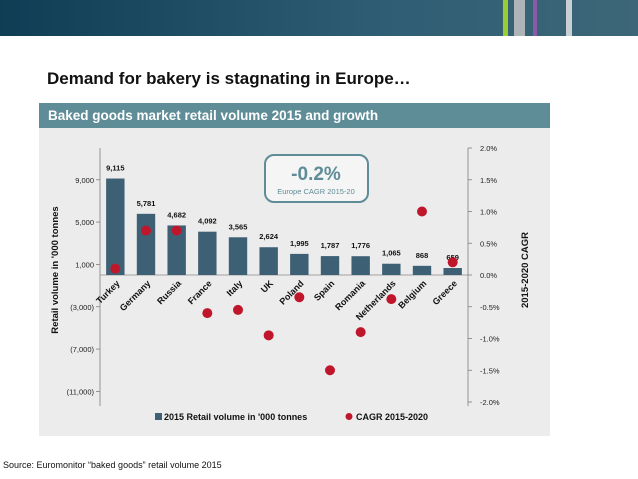  Describe the element at coordinates (269, 236) in the screenshot. I see `bar-value-label: 2,624` at that location.